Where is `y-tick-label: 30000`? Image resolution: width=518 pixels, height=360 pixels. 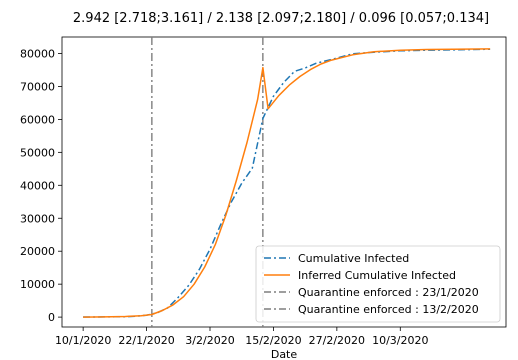
y-tick-label: 30000 is located at coordinates (37, 218).